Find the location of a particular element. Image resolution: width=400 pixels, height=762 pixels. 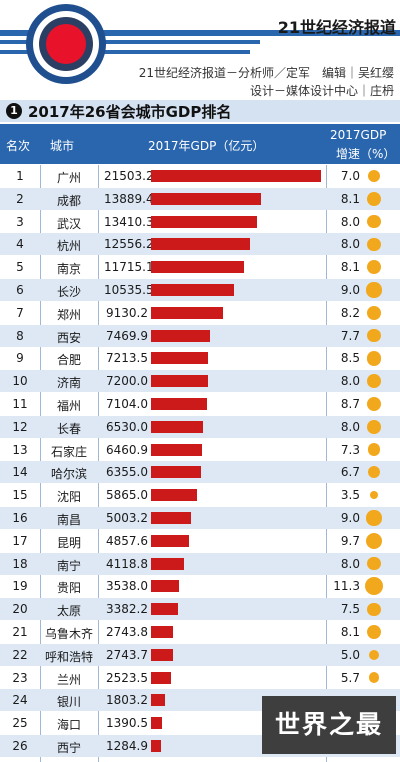

table-row: 20 太原 3382.2 7.5 is located at coordinates (200, 609).